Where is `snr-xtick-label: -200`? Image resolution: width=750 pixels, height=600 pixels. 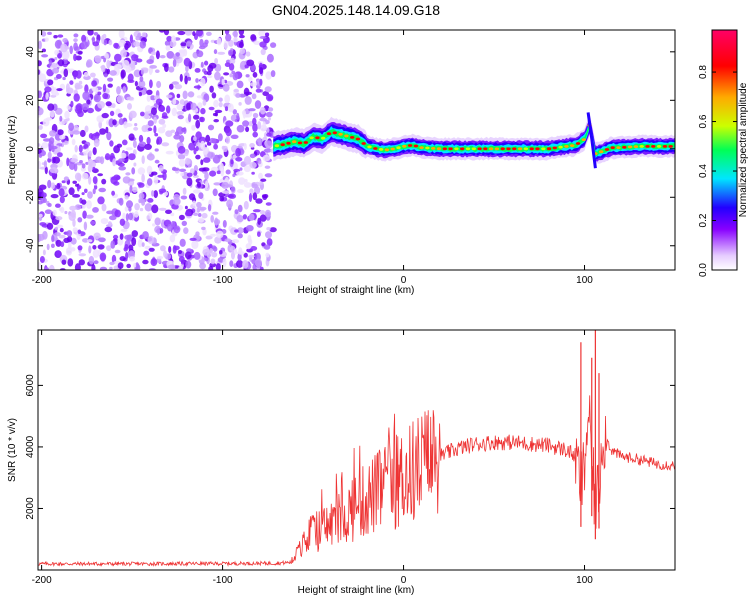 snr-xtick-label: -200 is located at coordinates (42, 580).